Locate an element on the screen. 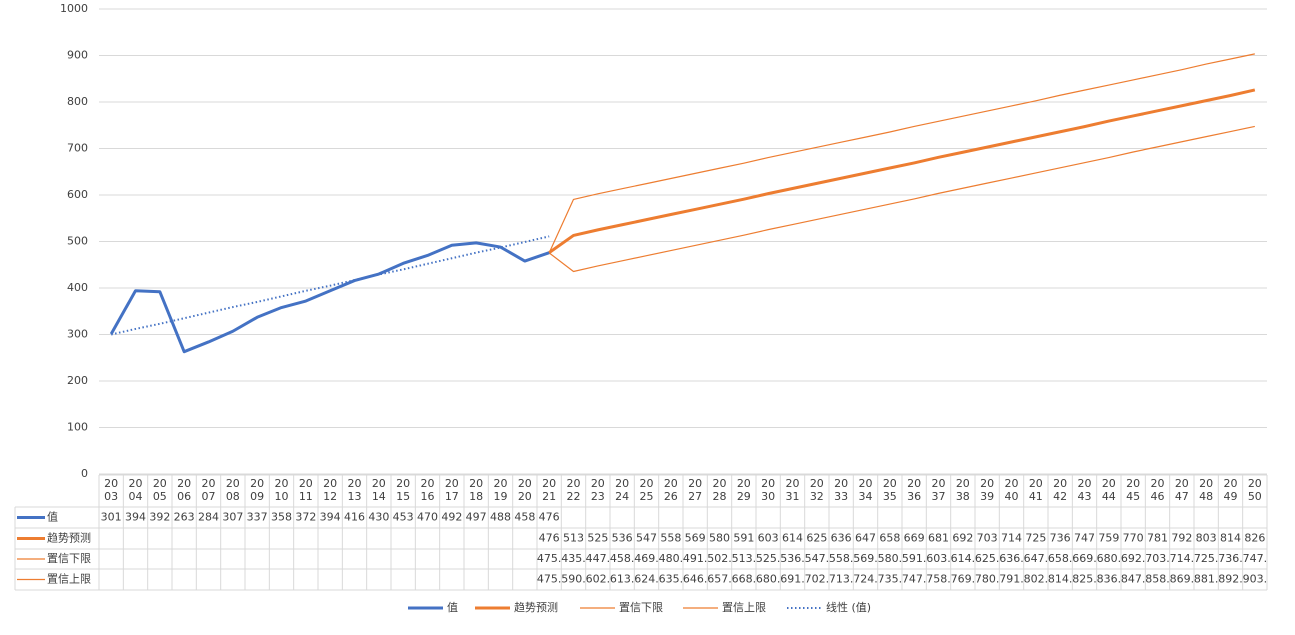  table-value: 681 is located at coordinates (938, 538).